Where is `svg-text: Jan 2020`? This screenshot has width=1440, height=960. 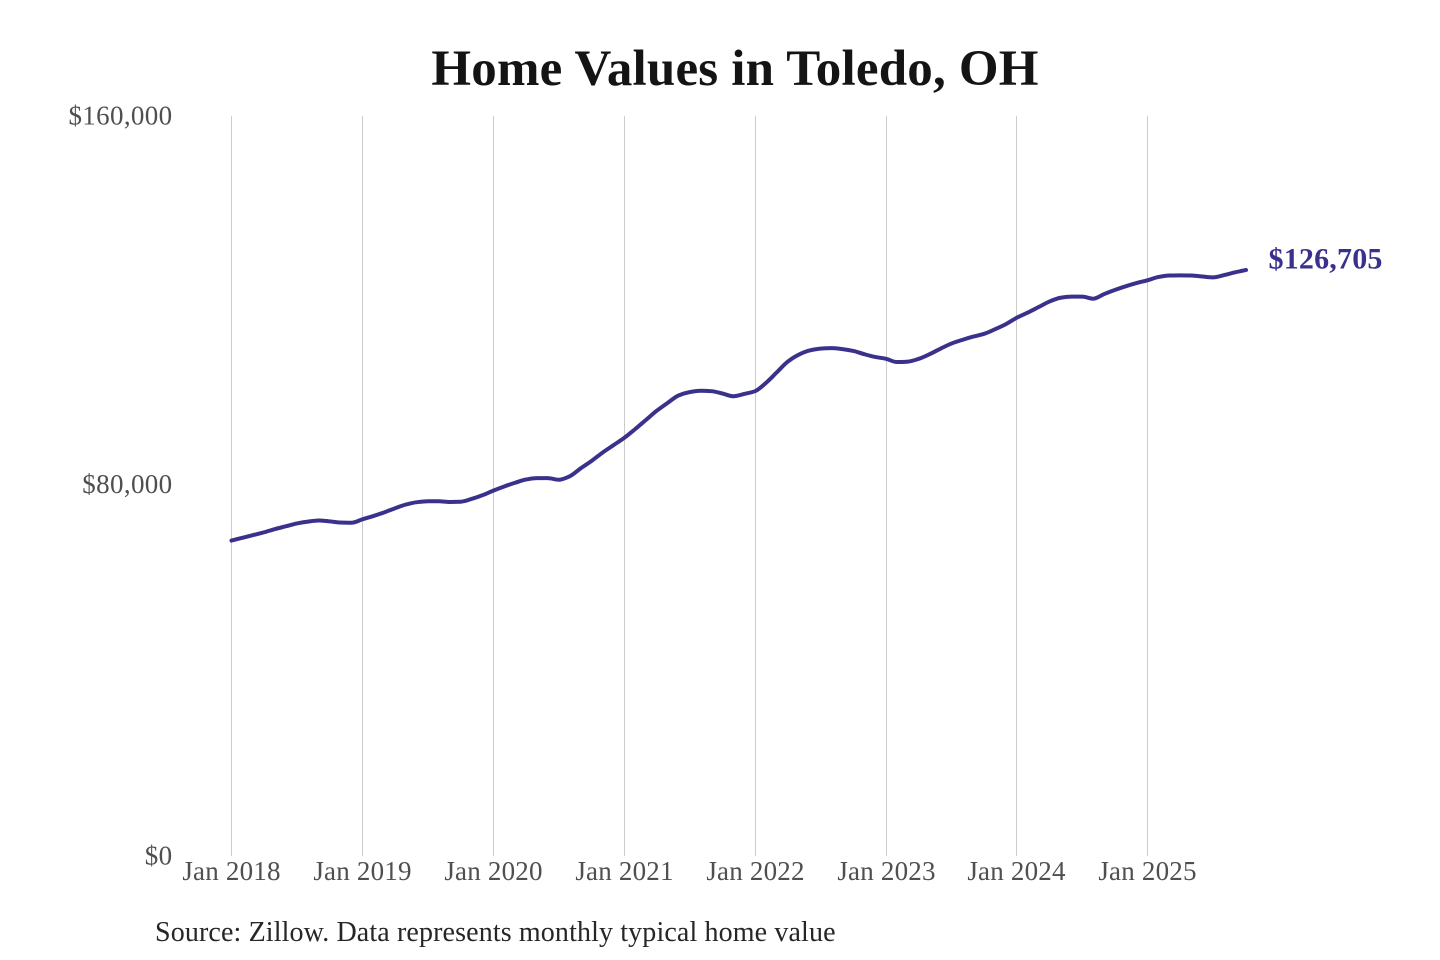
svg-text: Jan 2020 is located at coordinates (493, 871).